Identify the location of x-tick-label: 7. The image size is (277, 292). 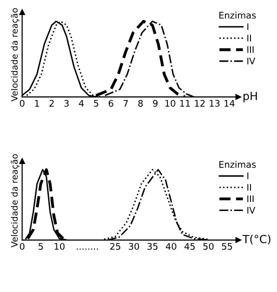
(126, 103).